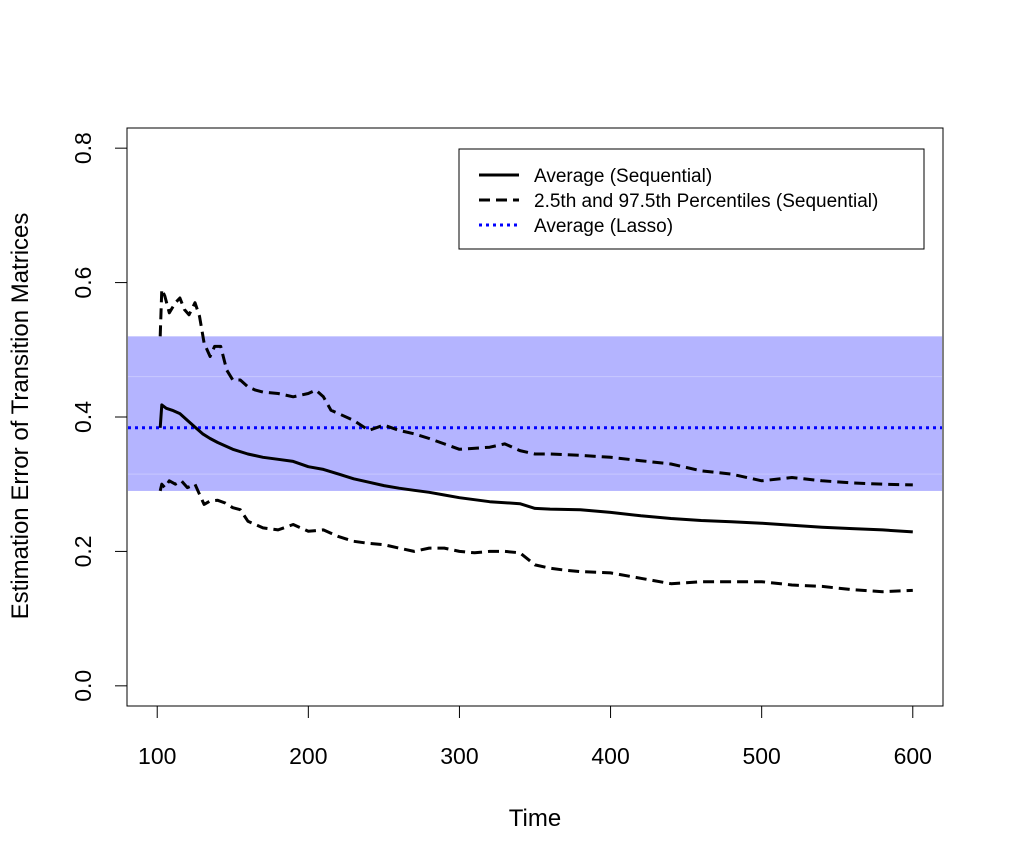  I want to click on x-tick-label: 300, so click(459, 756).